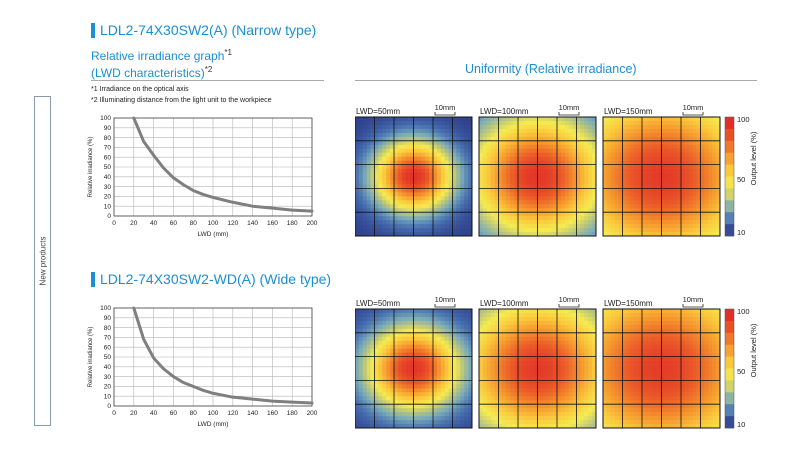 The image size is (800, 470). I want to click on y-tick-label: 20, so click(108, 197).